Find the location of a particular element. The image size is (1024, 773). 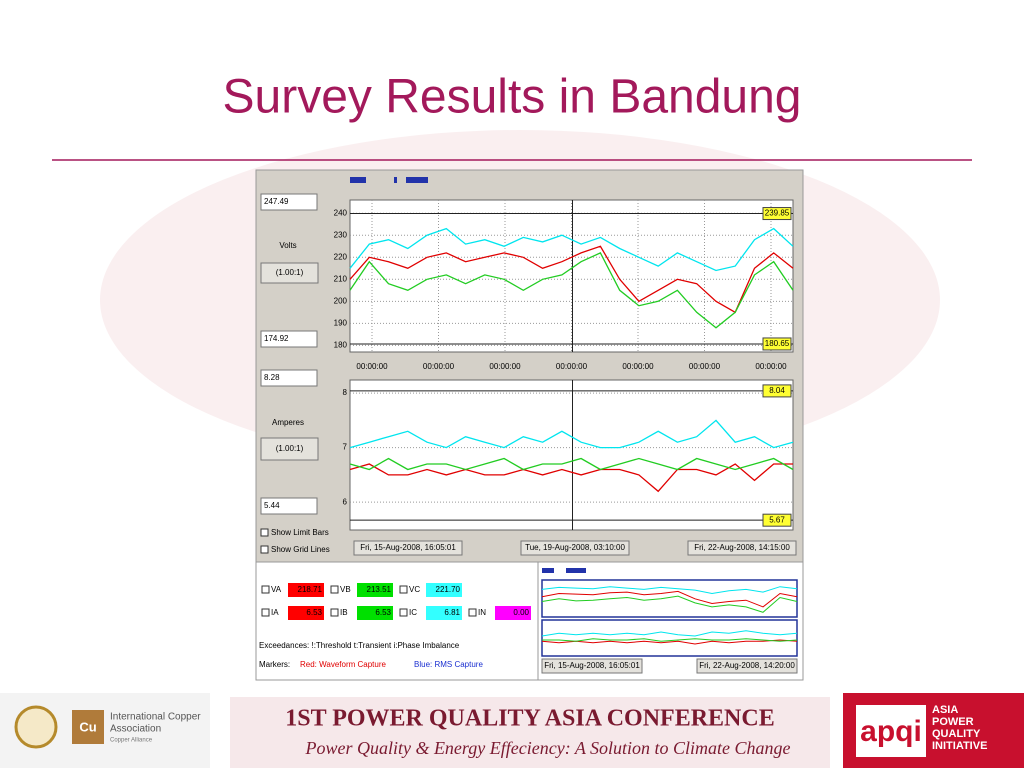

volts-ratio: (1.00:1) is located at coordinates (290, 272).